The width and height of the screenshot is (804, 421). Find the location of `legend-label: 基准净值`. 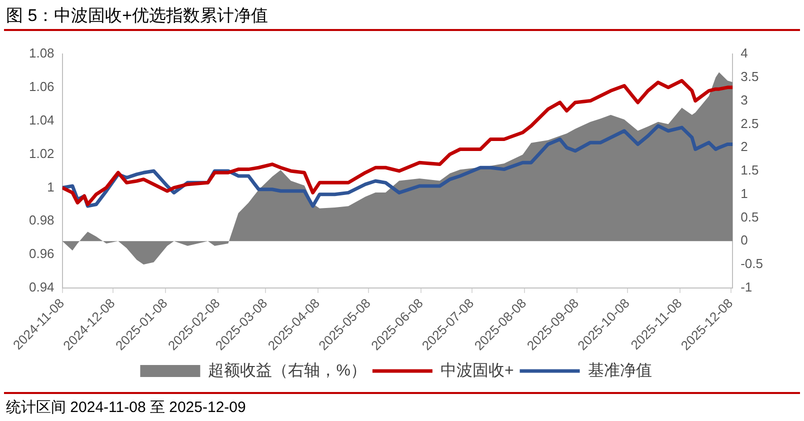

legend-label: 基准净值 is located at coordinates (620, 370).